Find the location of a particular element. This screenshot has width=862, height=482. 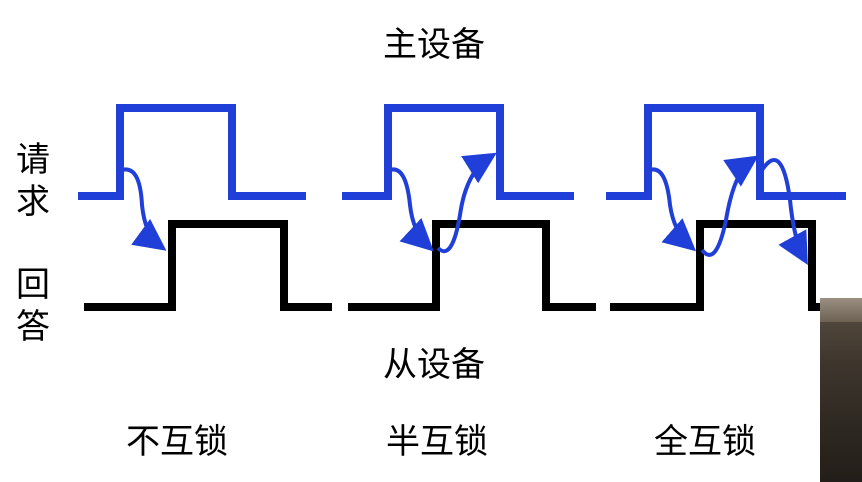

webcam-overlay is located at coordinates (841, 390).